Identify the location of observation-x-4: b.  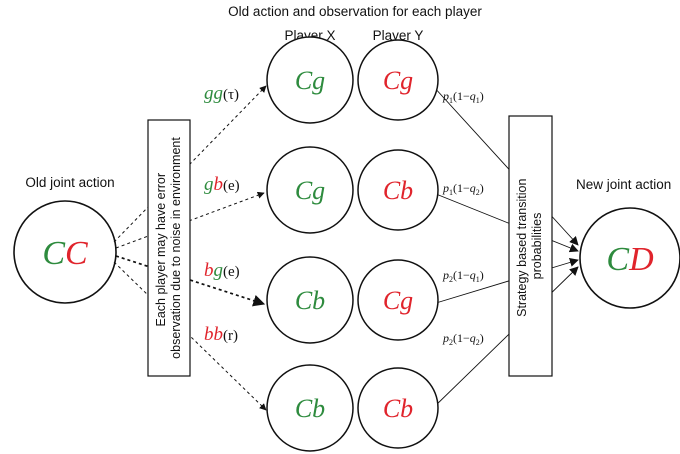
(209, 334).